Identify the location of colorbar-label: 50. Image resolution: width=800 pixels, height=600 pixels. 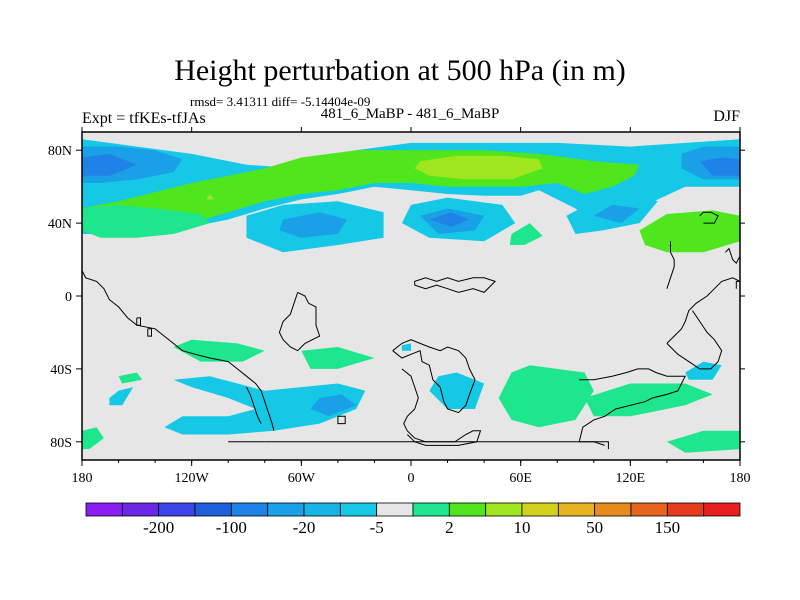
(594, 527).